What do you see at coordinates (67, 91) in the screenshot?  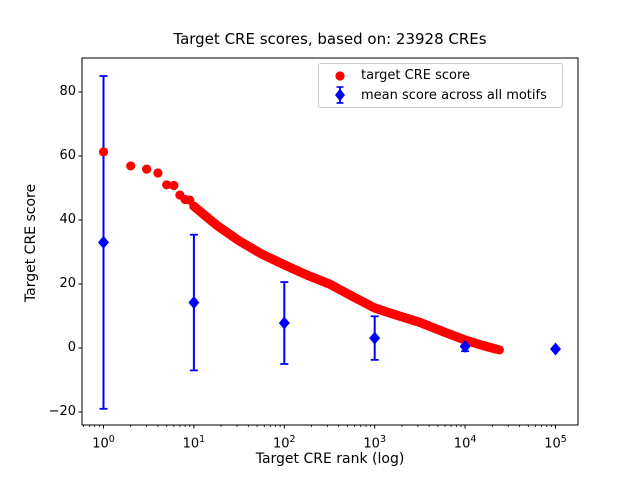 I see `y-tick-label: 80` at bounding box center [67, 91].